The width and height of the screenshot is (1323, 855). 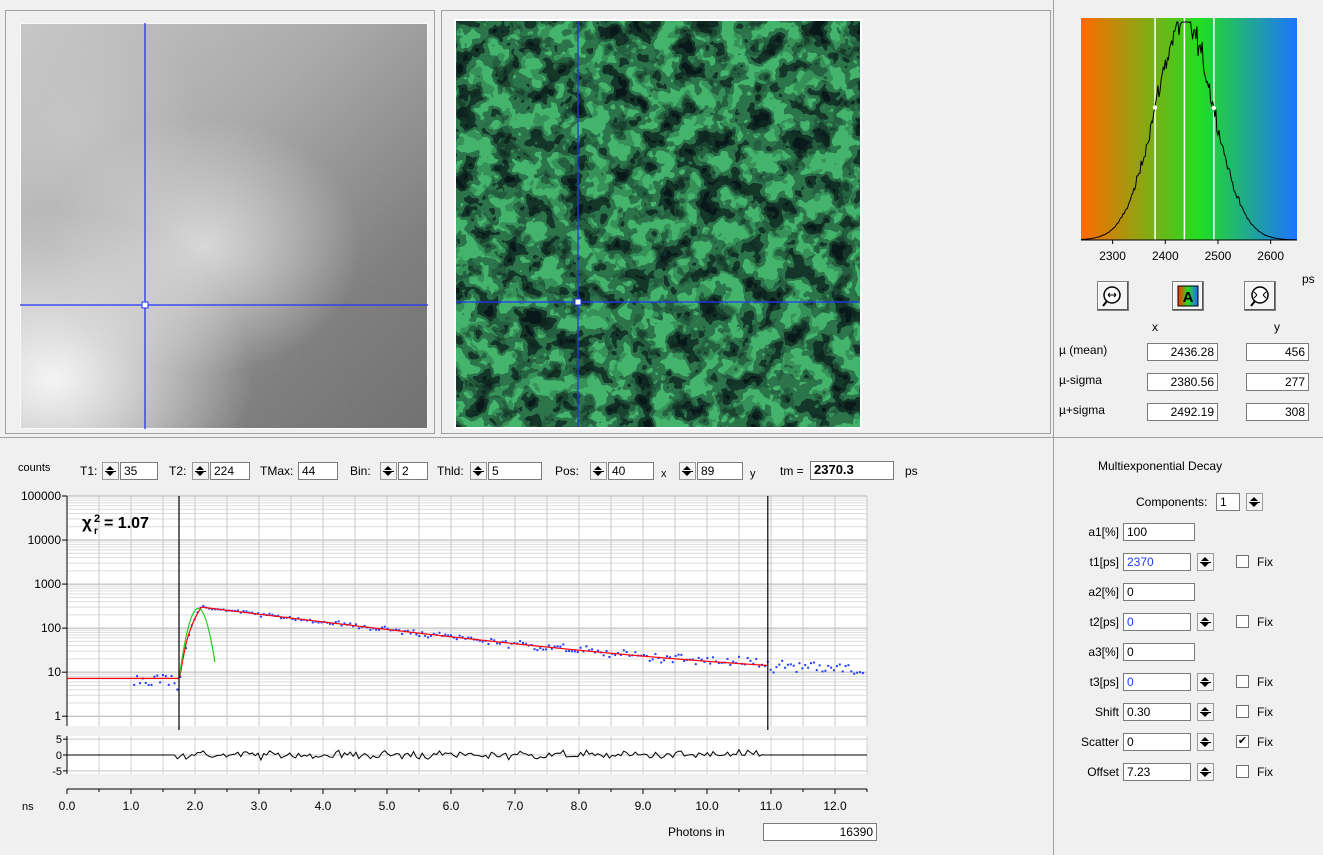 I want to click on plus-sigma-y-field: 308, so click(x=1277, y=412).